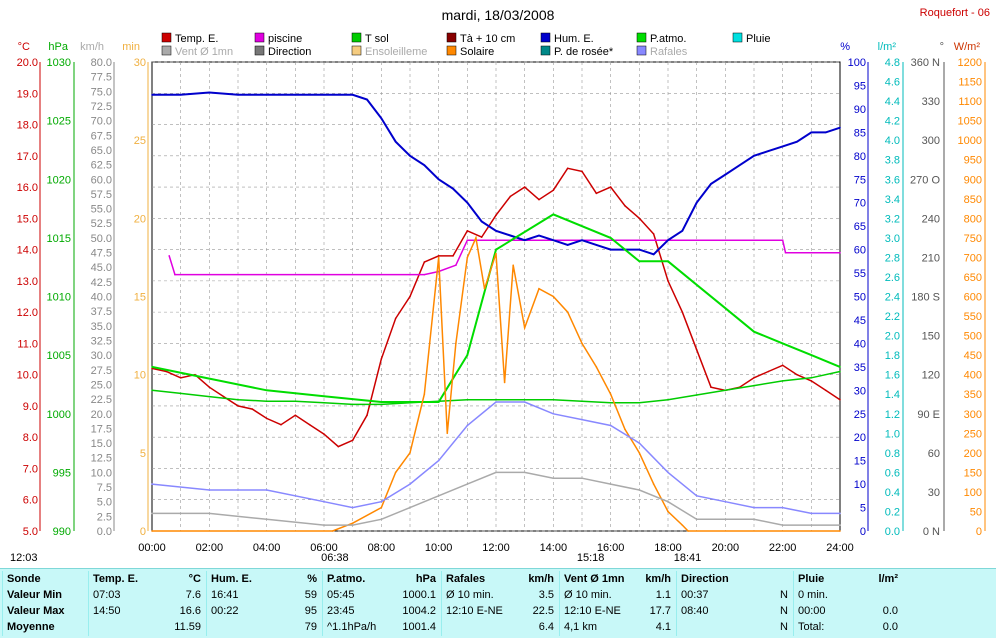  Describe the element at coordinates (210, 548) in the screenshot. I see `x-tick: 02:00` at that location.